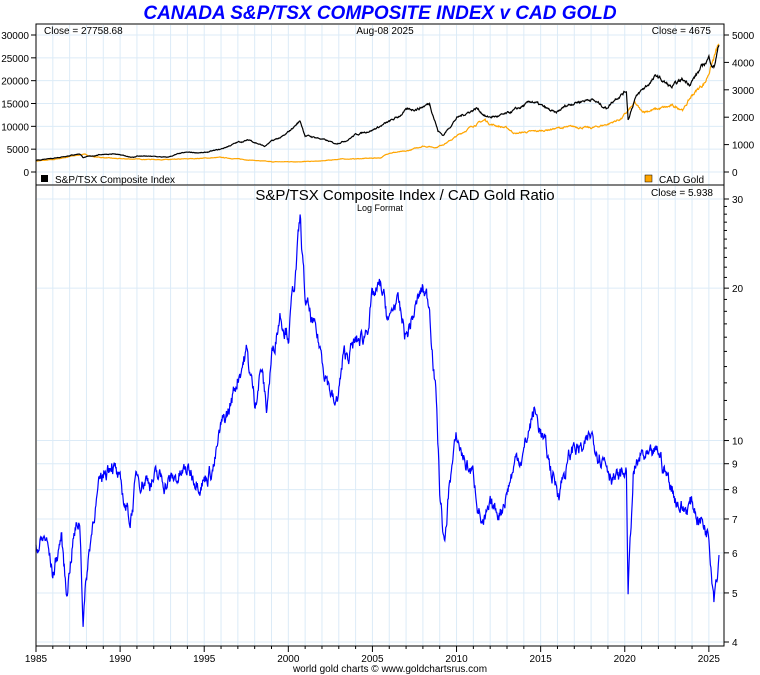  I want to click on y-tick-label-right: 0, so click(735, 173).